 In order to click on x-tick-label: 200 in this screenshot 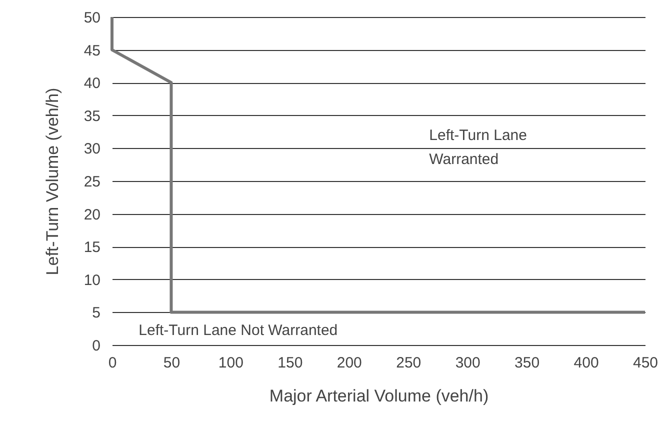, I will do `click(349, 363)`.